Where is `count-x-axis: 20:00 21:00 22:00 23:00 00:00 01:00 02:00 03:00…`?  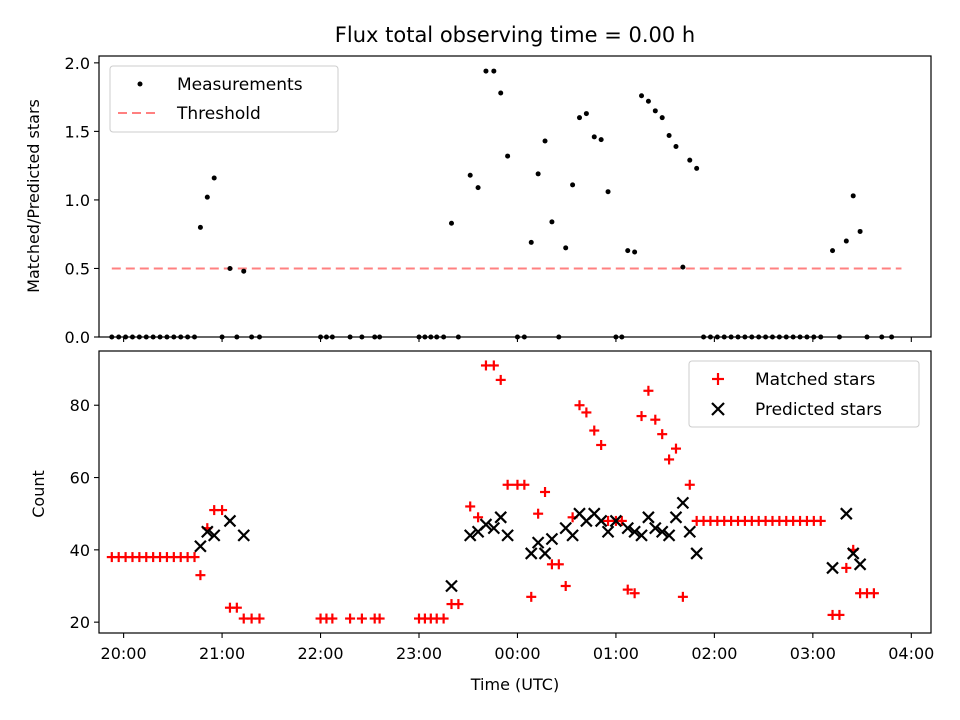
count-x-axis: 20:00 21:00 22:00 23:00 00:00 01:00 02:00 03:00… is located at coordinates (517, 648).